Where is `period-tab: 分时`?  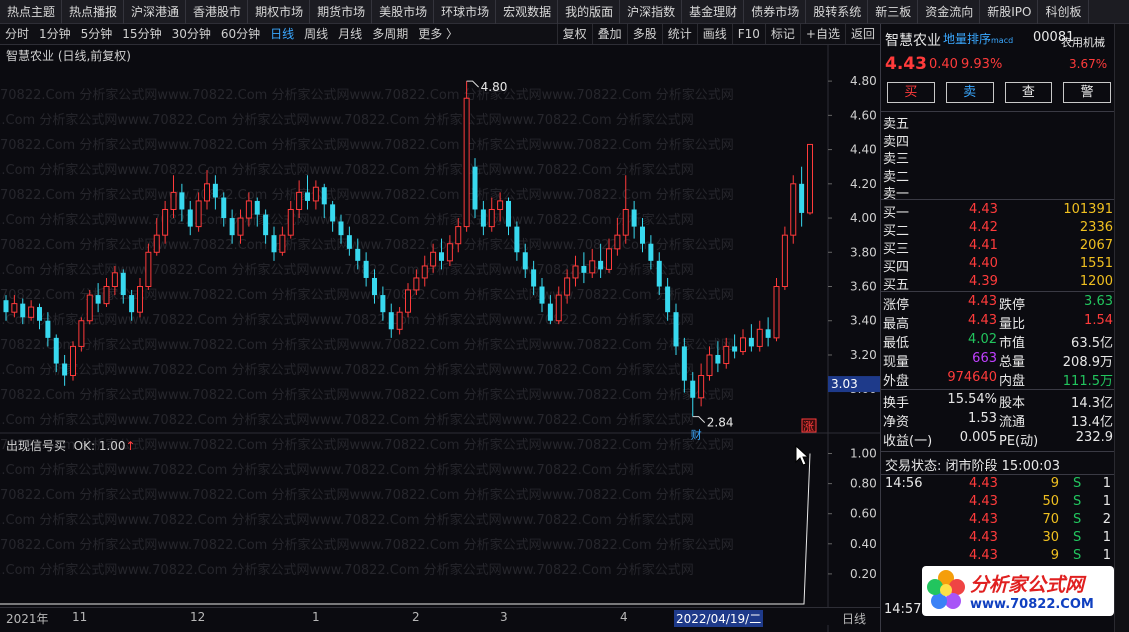 period-tab: 分时 is located at coordinates (17, 34).